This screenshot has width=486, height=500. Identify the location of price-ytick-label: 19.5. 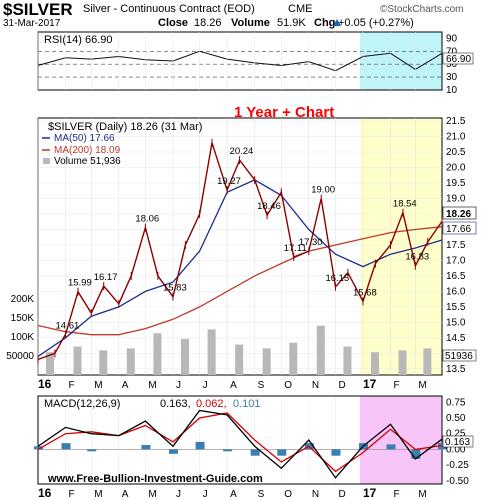
(456, 183).